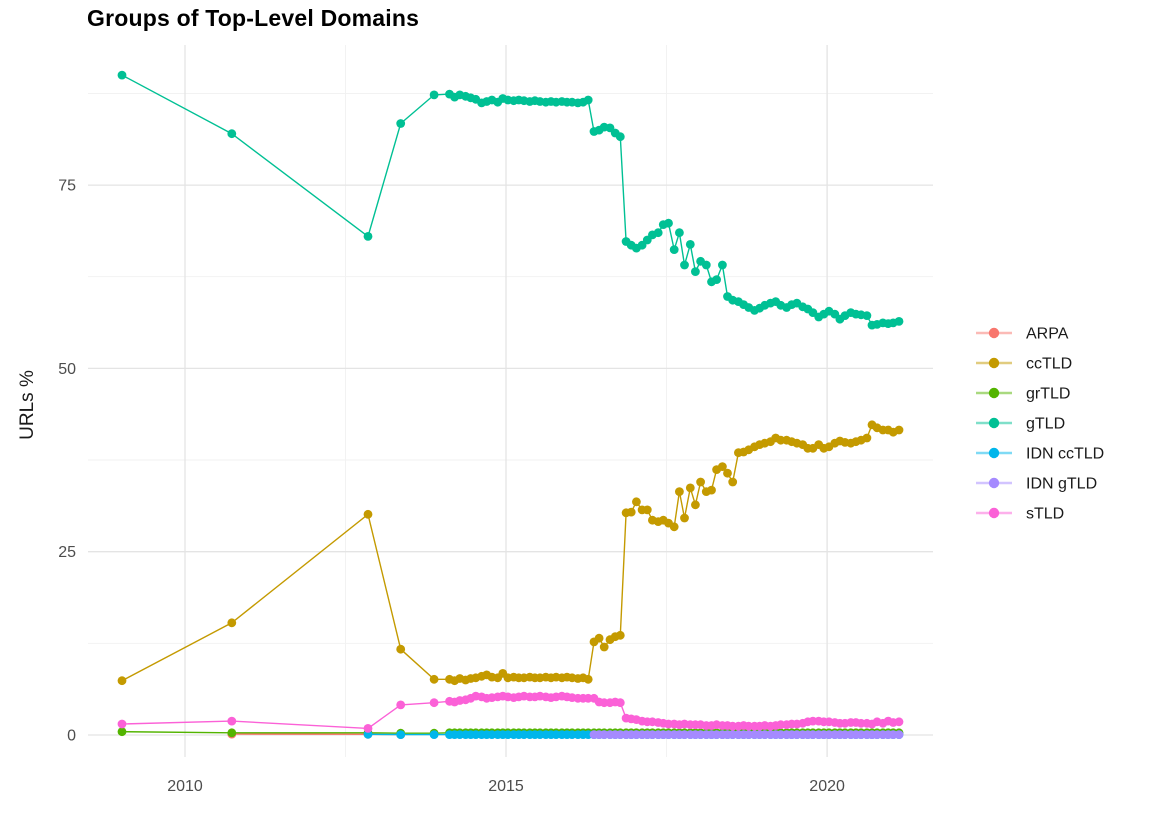 The height and width of the screenshot is (827, 1164). What do you see at coordinates (746, 734) in the screenshot?
I see `series-IDN-gTLD` at bounding box center [746, 734].